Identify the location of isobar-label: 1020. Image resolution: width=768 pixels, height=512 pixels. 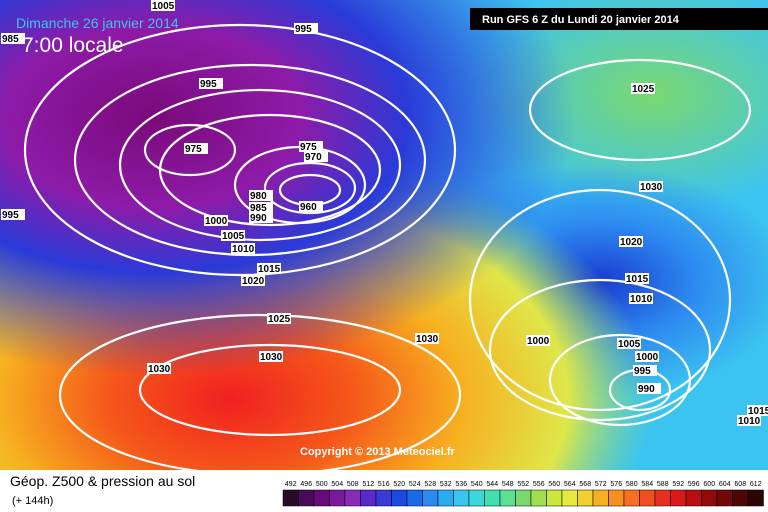
(253, 281).